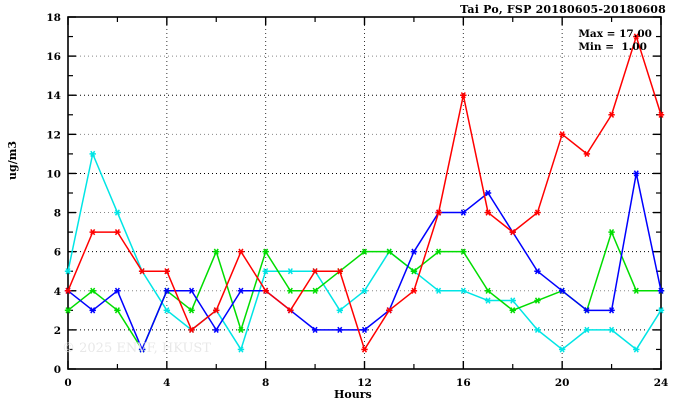  I want to click on x-tick-label: 24, so click(661, 383).